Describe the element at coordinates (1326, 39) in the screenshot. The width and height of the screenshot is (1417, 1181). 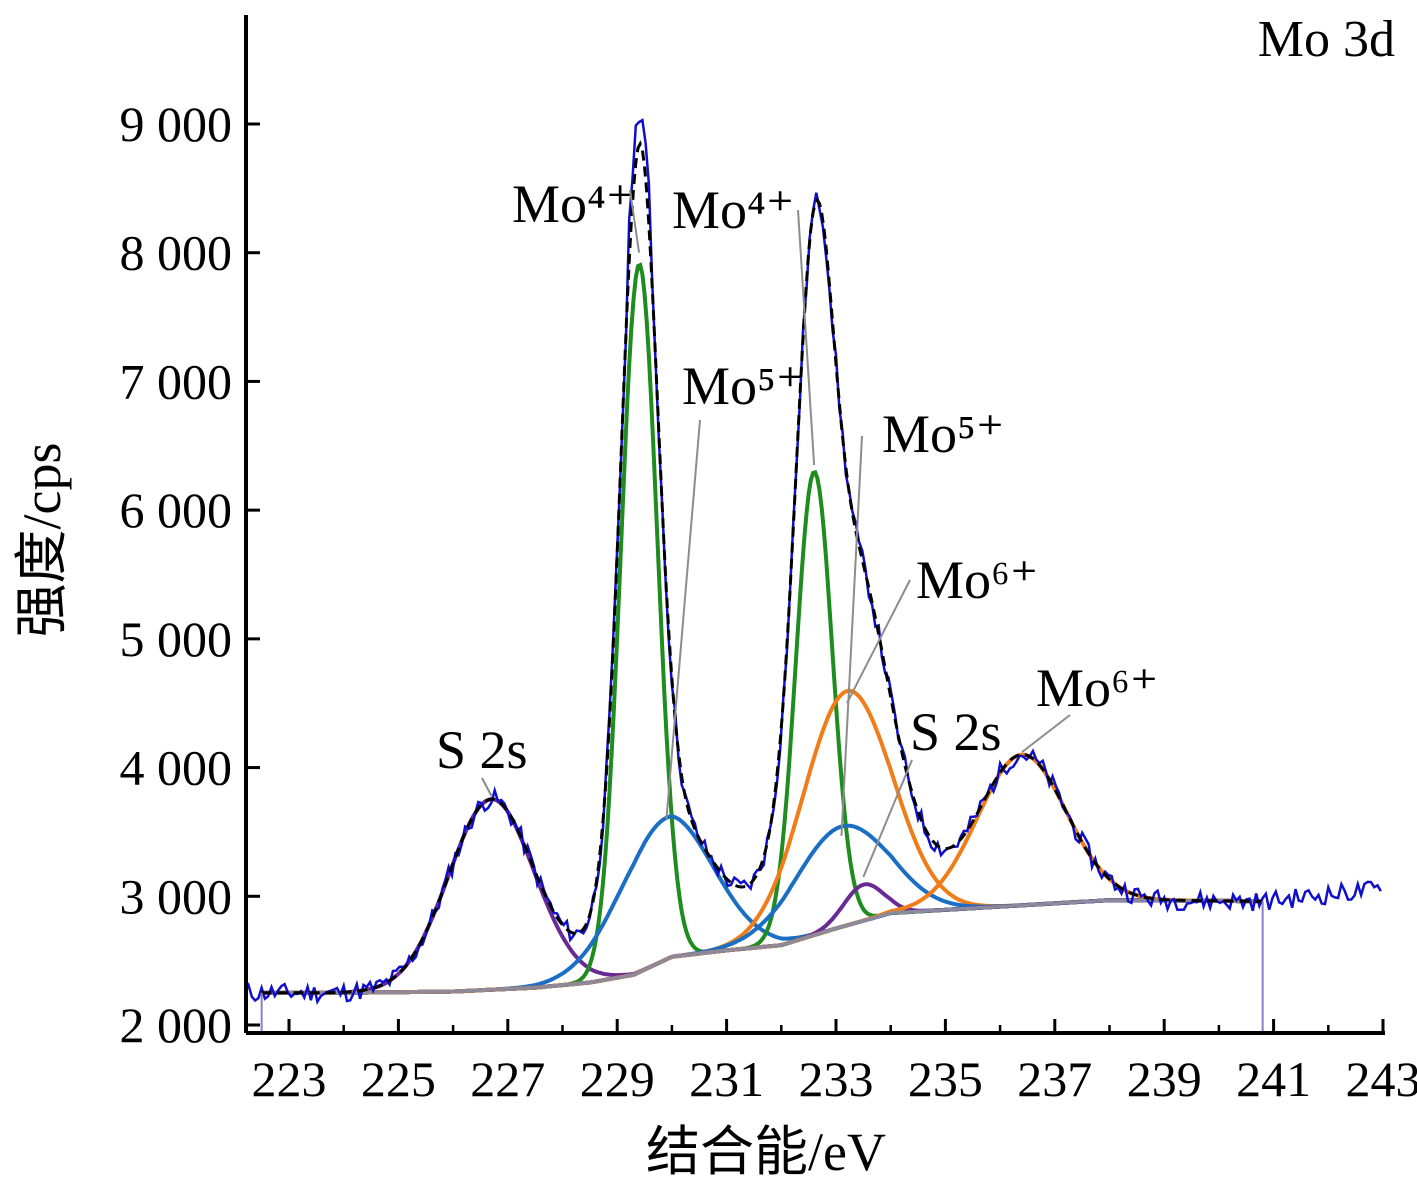
I see `panel-label: Mo 3d` at that location.